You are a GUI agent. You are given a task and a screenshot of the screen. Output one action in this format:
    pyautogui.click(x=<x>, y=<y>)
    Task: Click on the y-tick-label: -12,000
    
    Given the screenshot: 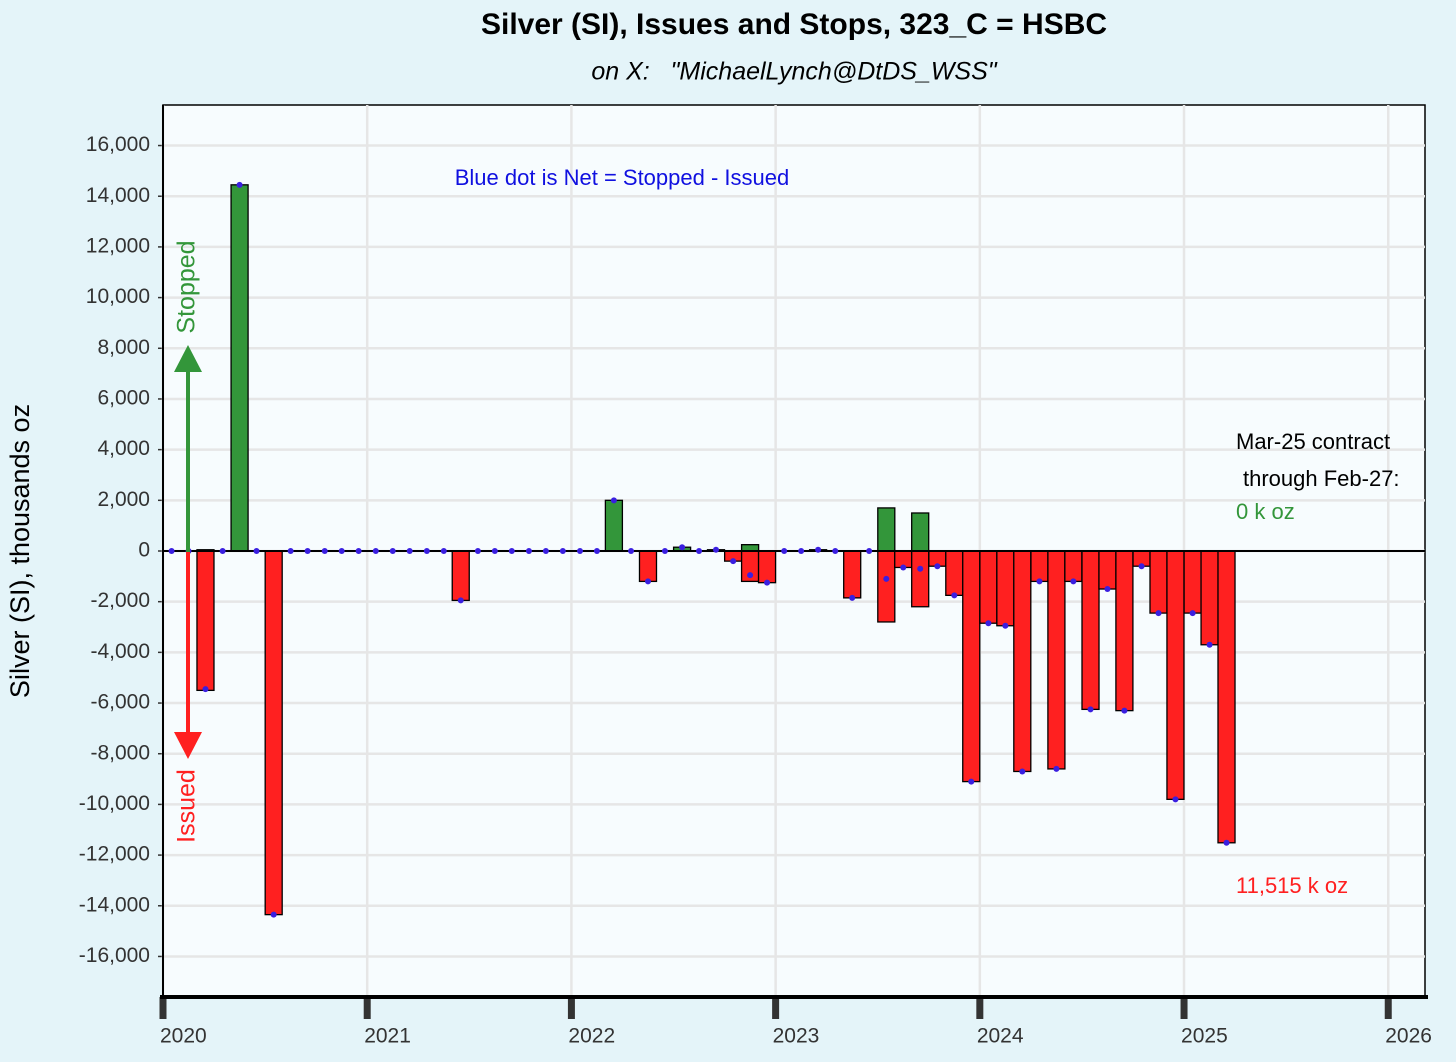 What is the action you would take?
    pyautogui.click(x=114, y=854)
    